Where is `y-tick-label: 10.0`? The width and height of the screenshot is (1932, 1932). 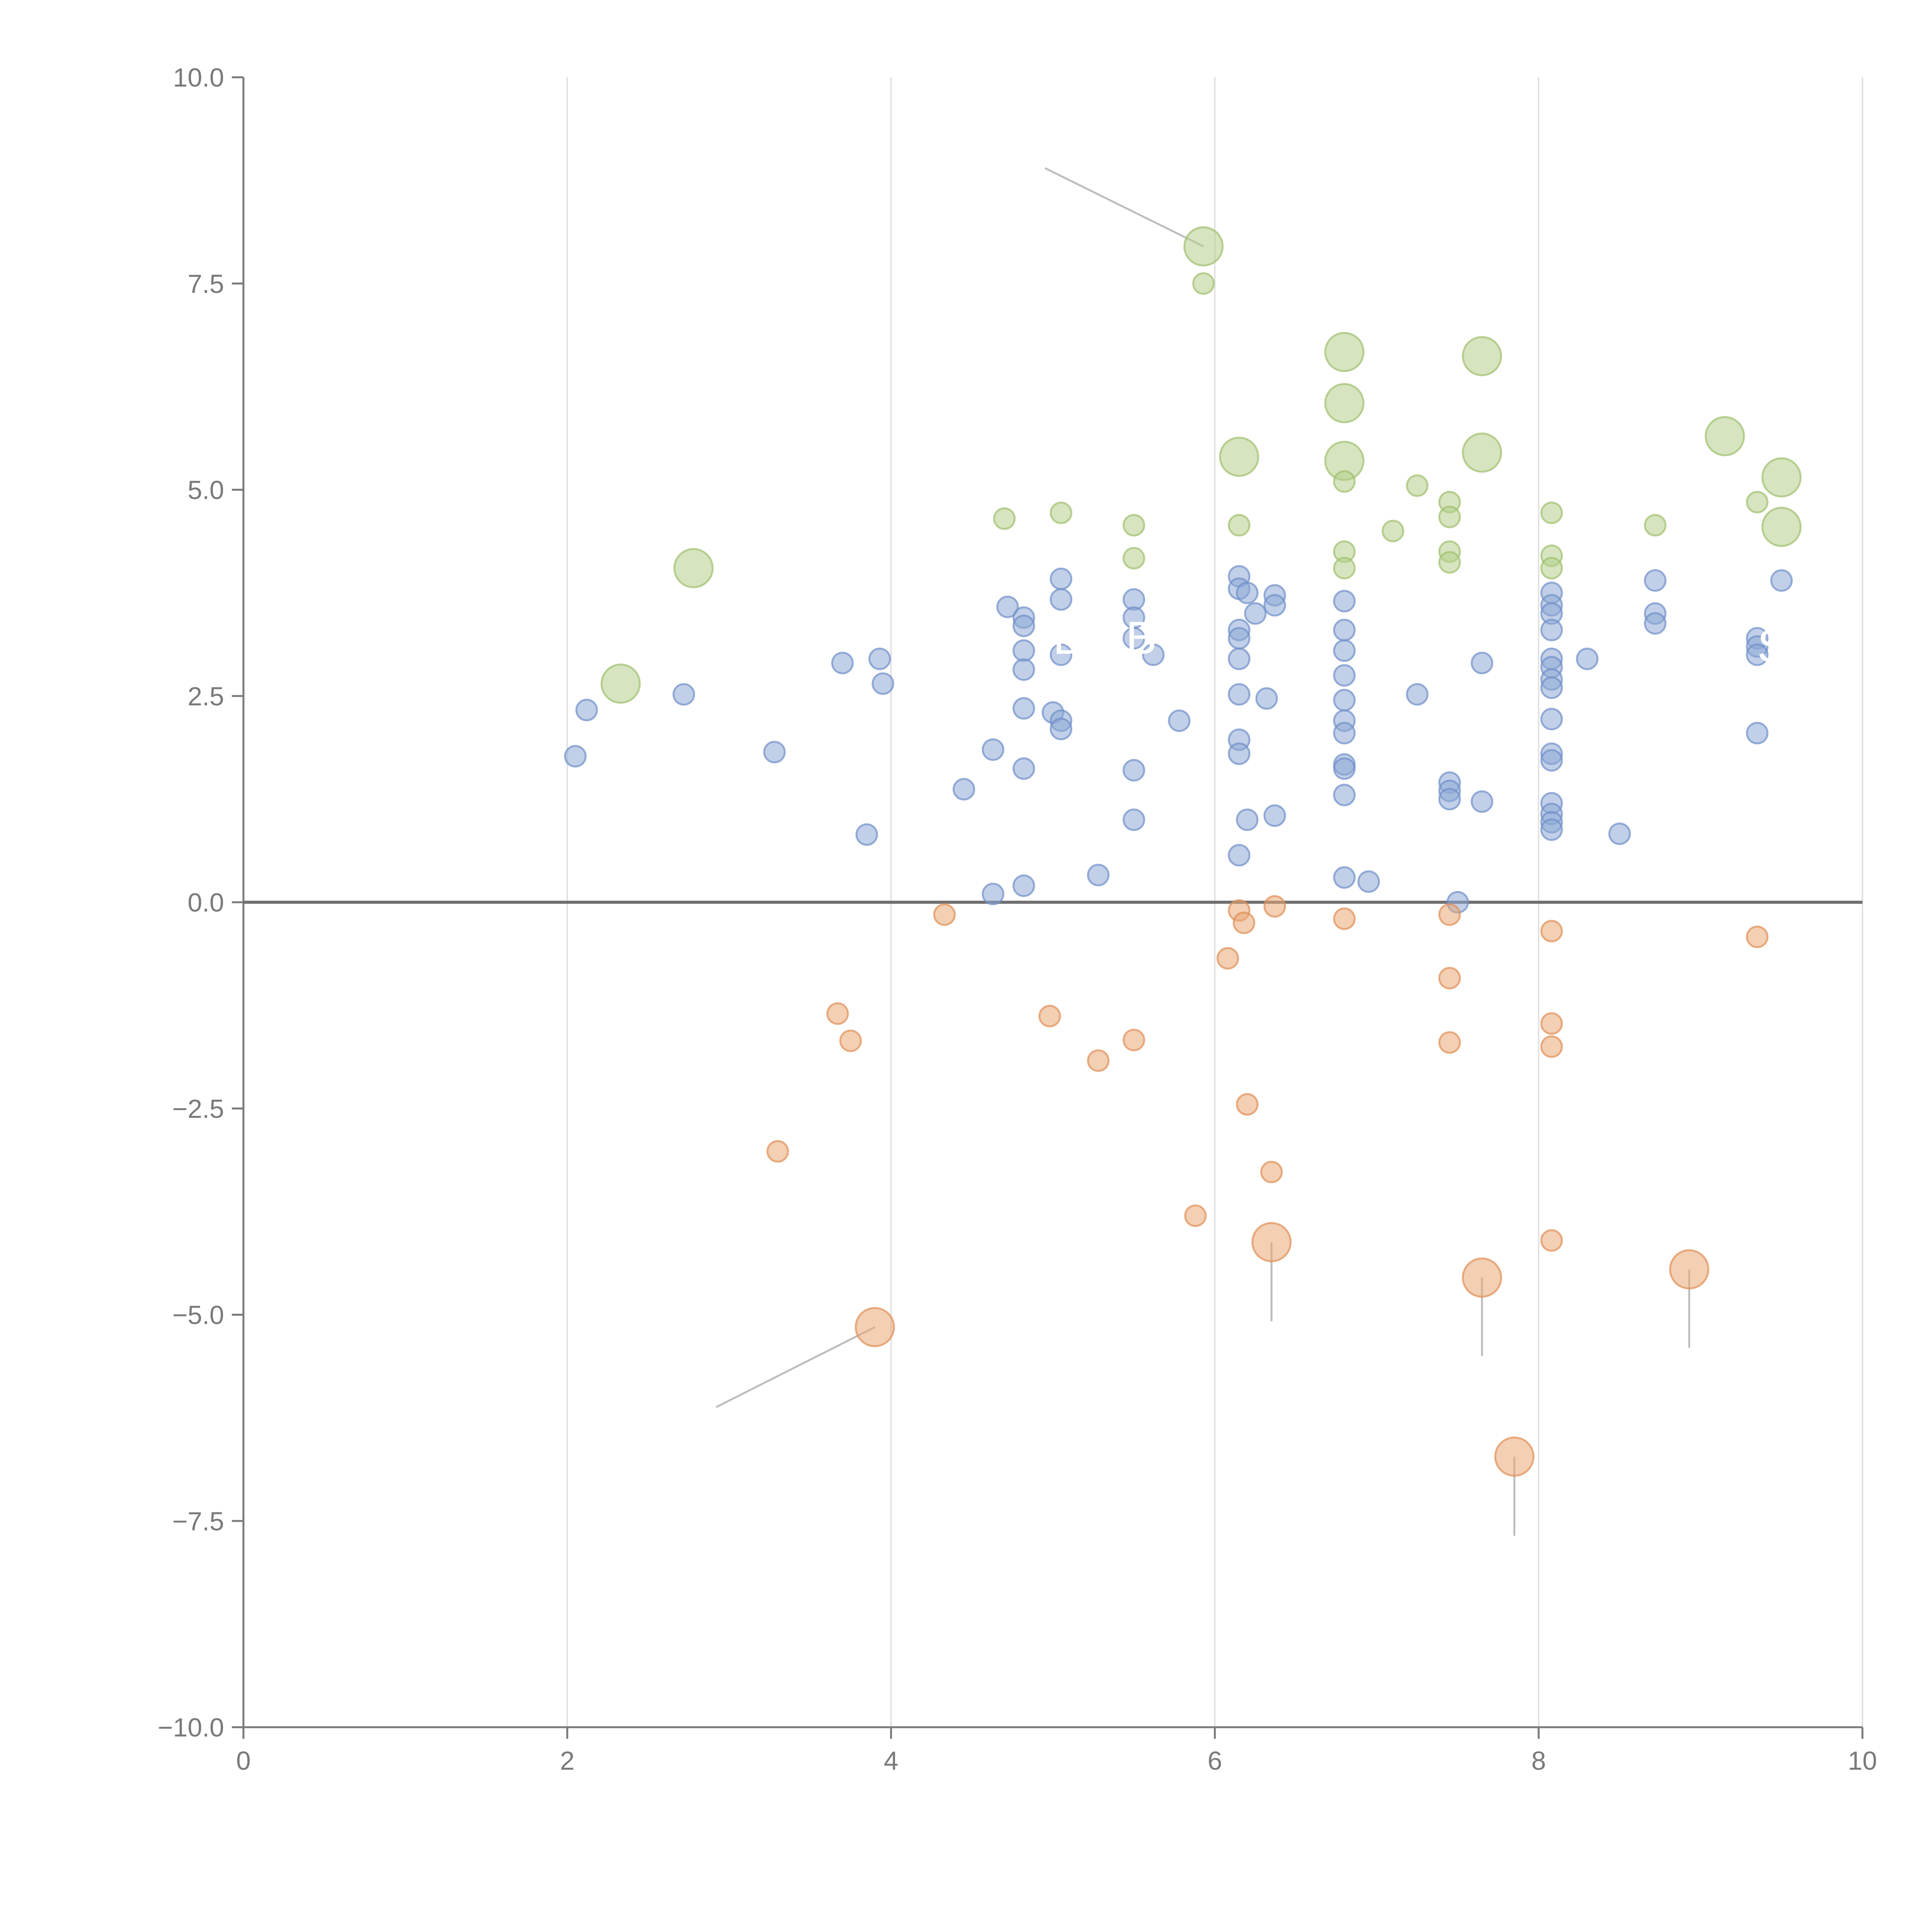 y-tick-label: 10.0 is located at coordinates (198, 78).